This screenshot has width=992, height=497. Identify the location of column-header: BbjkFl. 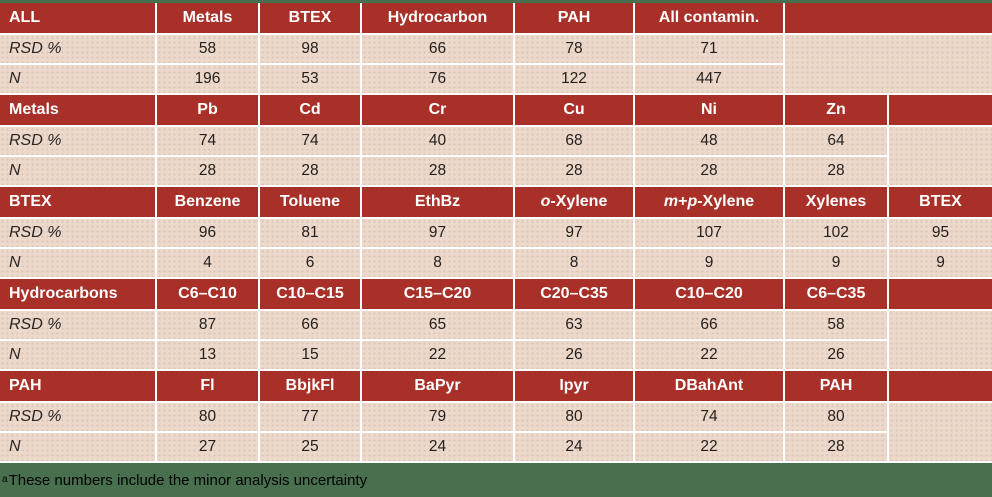
(310, 386).